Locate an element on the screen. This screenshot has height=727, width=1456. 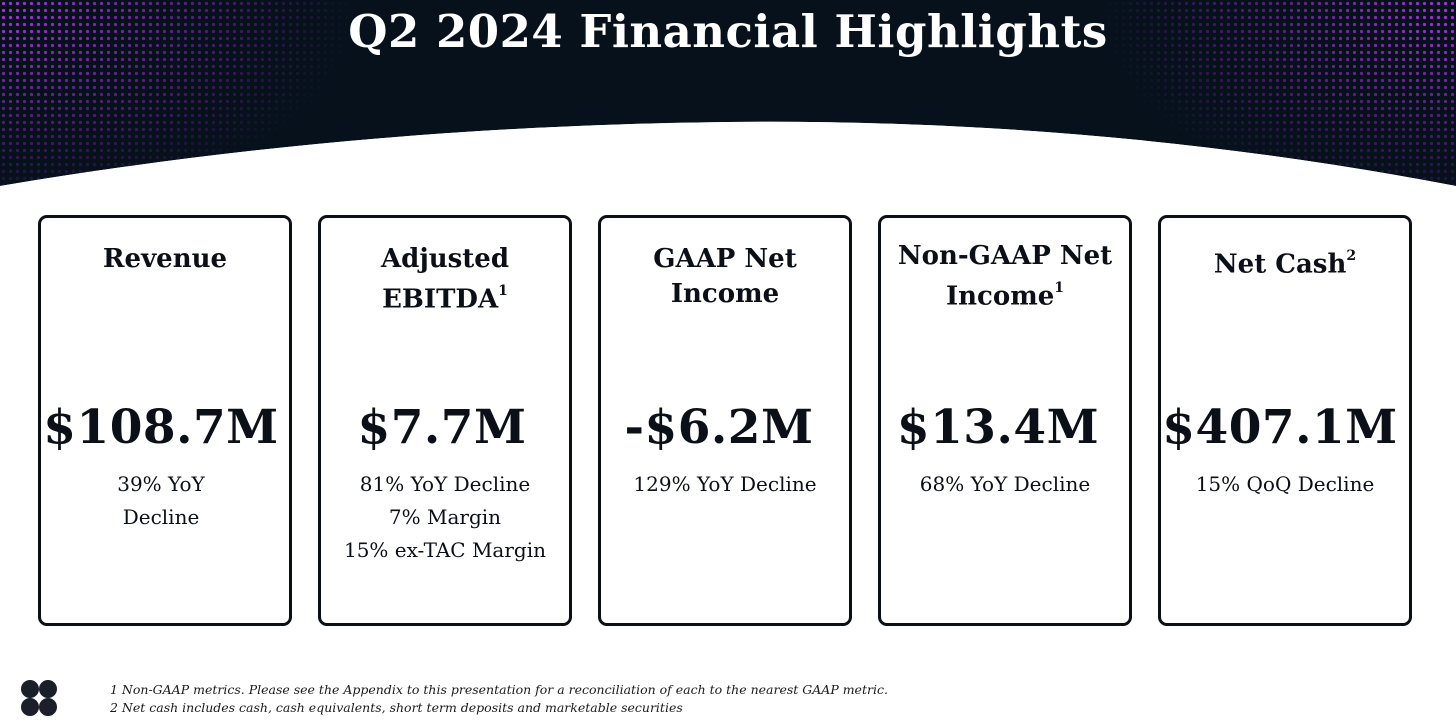
card-notes: 39% YoY Decline is located at coordinates (161, 501).